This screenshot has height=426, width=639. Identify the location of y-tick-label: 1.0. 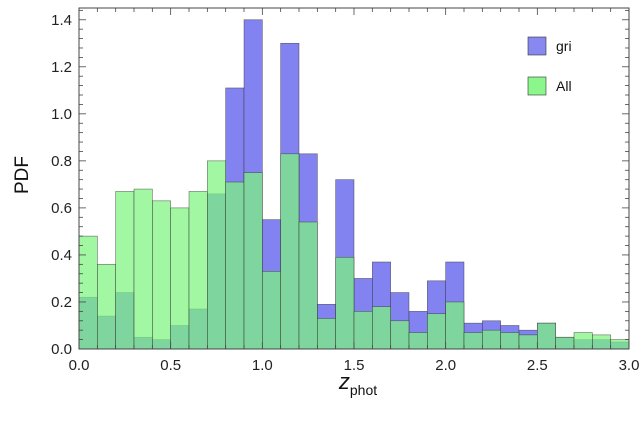
(61, 114).